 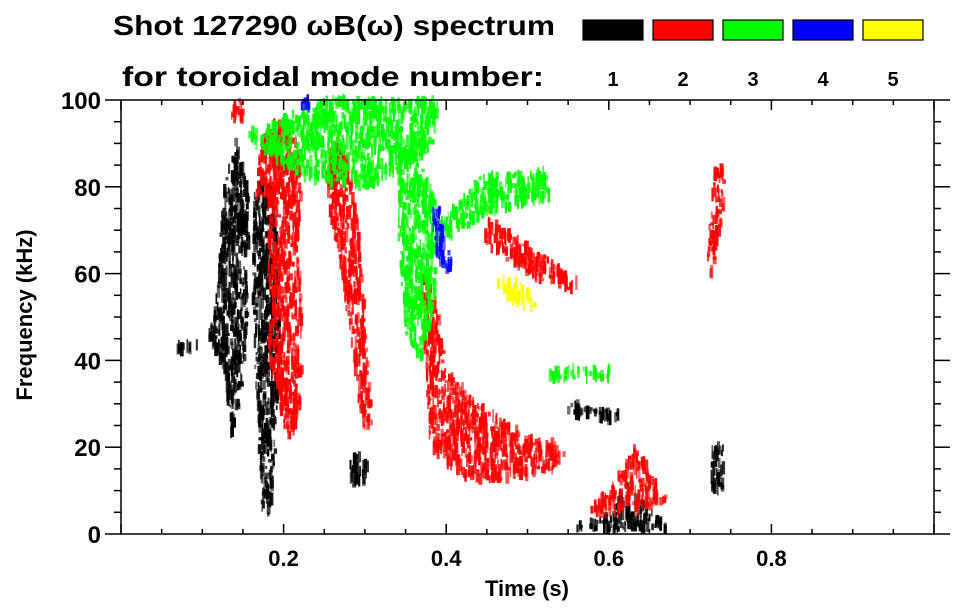 I want to click on legend-label-mode-1: 1, so click(x=612, y=80).